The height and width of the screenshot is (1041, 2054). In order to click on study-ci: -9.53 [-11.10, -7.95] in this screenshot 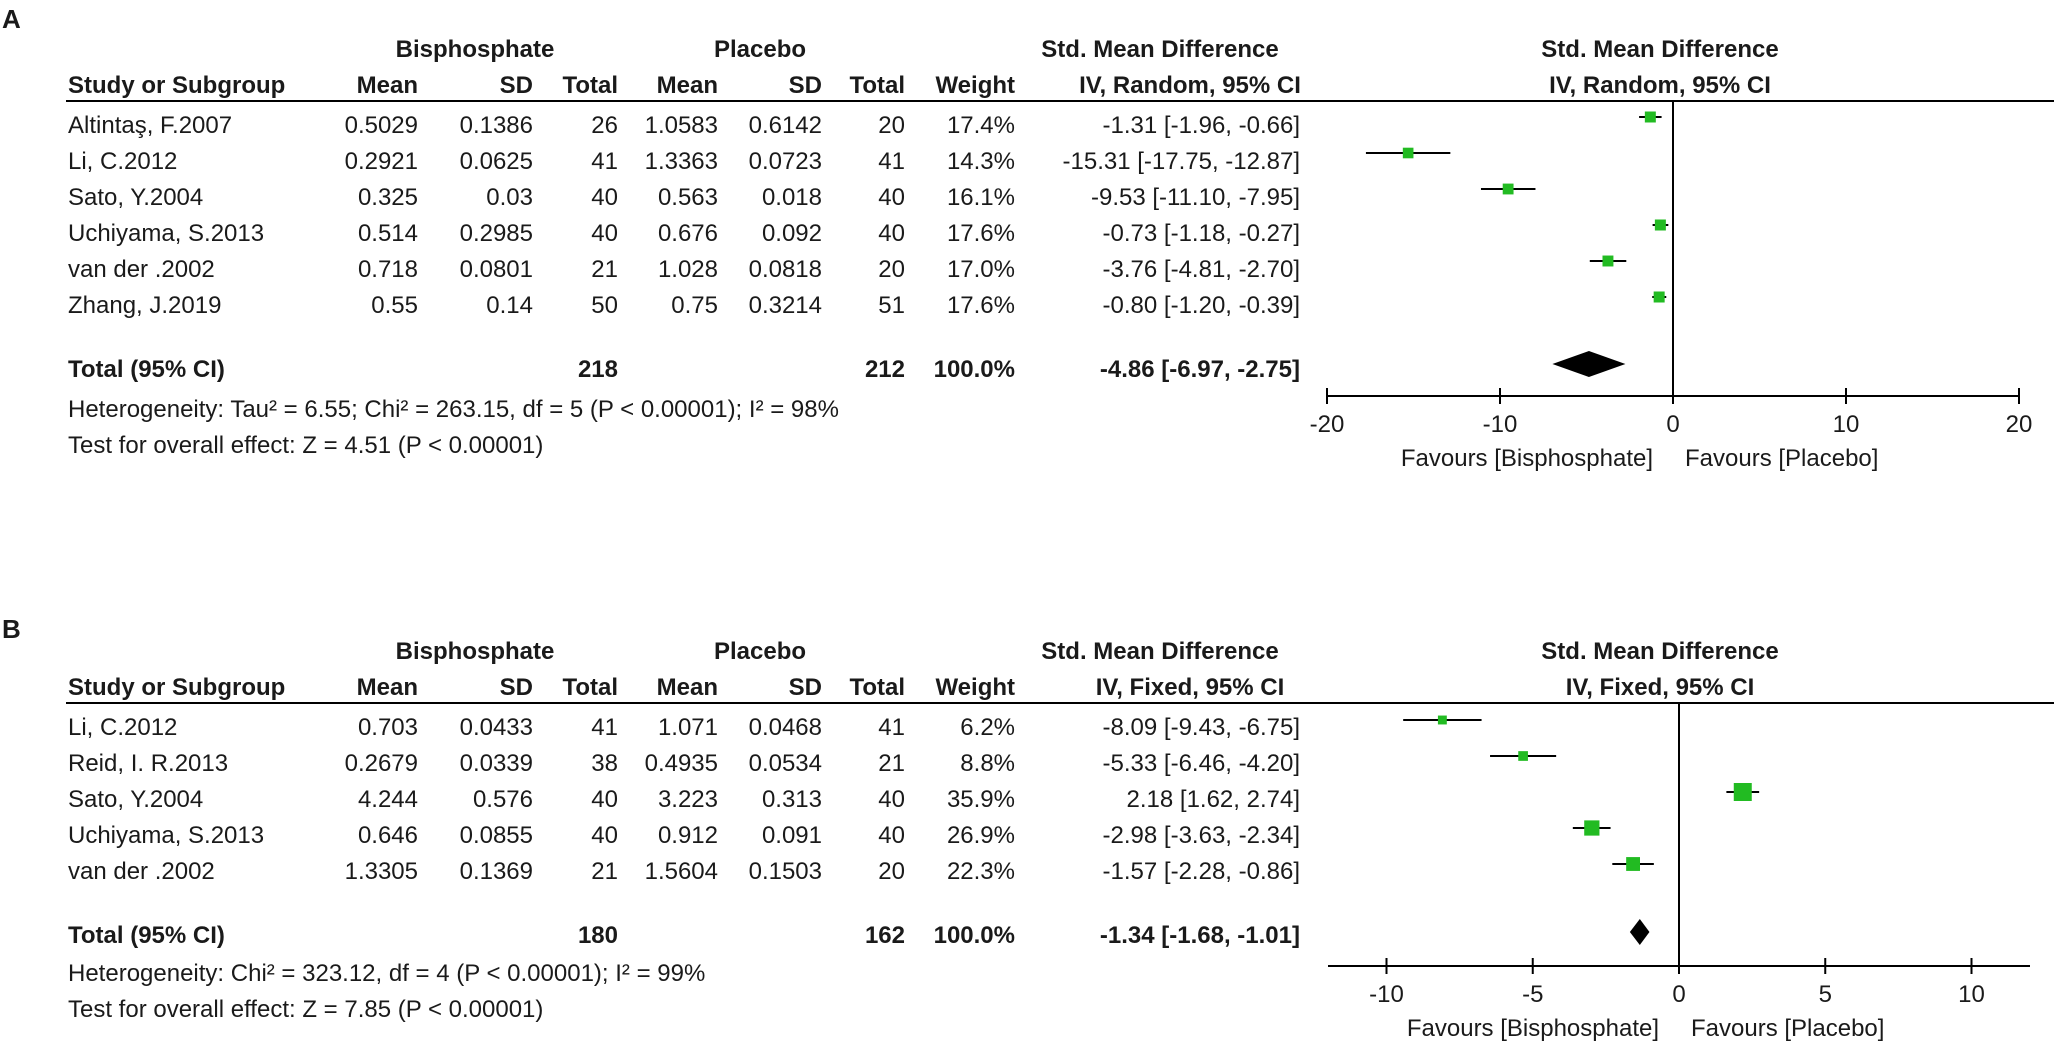, I will do `click(1195, 197)`.